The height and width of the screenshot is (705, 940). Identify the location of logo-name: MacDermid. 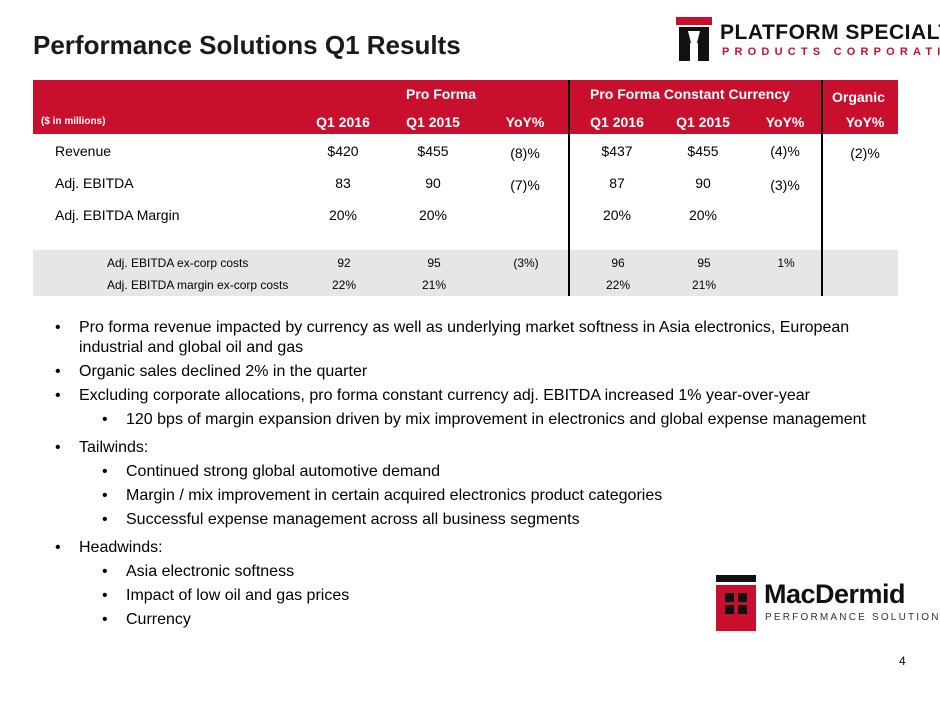
(835, 594).